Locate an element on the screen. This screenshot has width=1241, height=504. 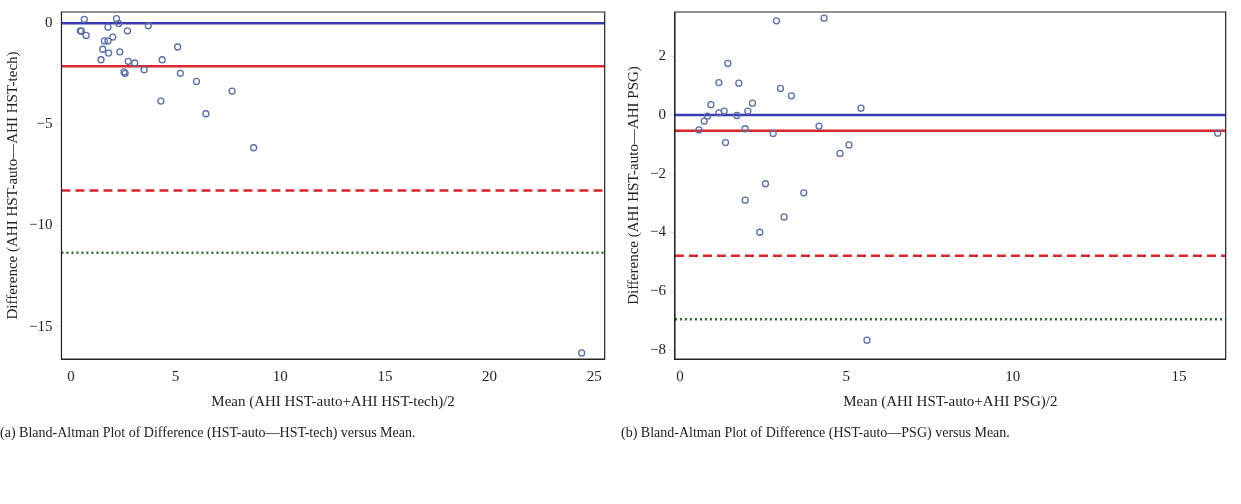
y-axis-title: Difference (AHI HST-auto—AHI HST-tech) is located at coordinates (12, 185).